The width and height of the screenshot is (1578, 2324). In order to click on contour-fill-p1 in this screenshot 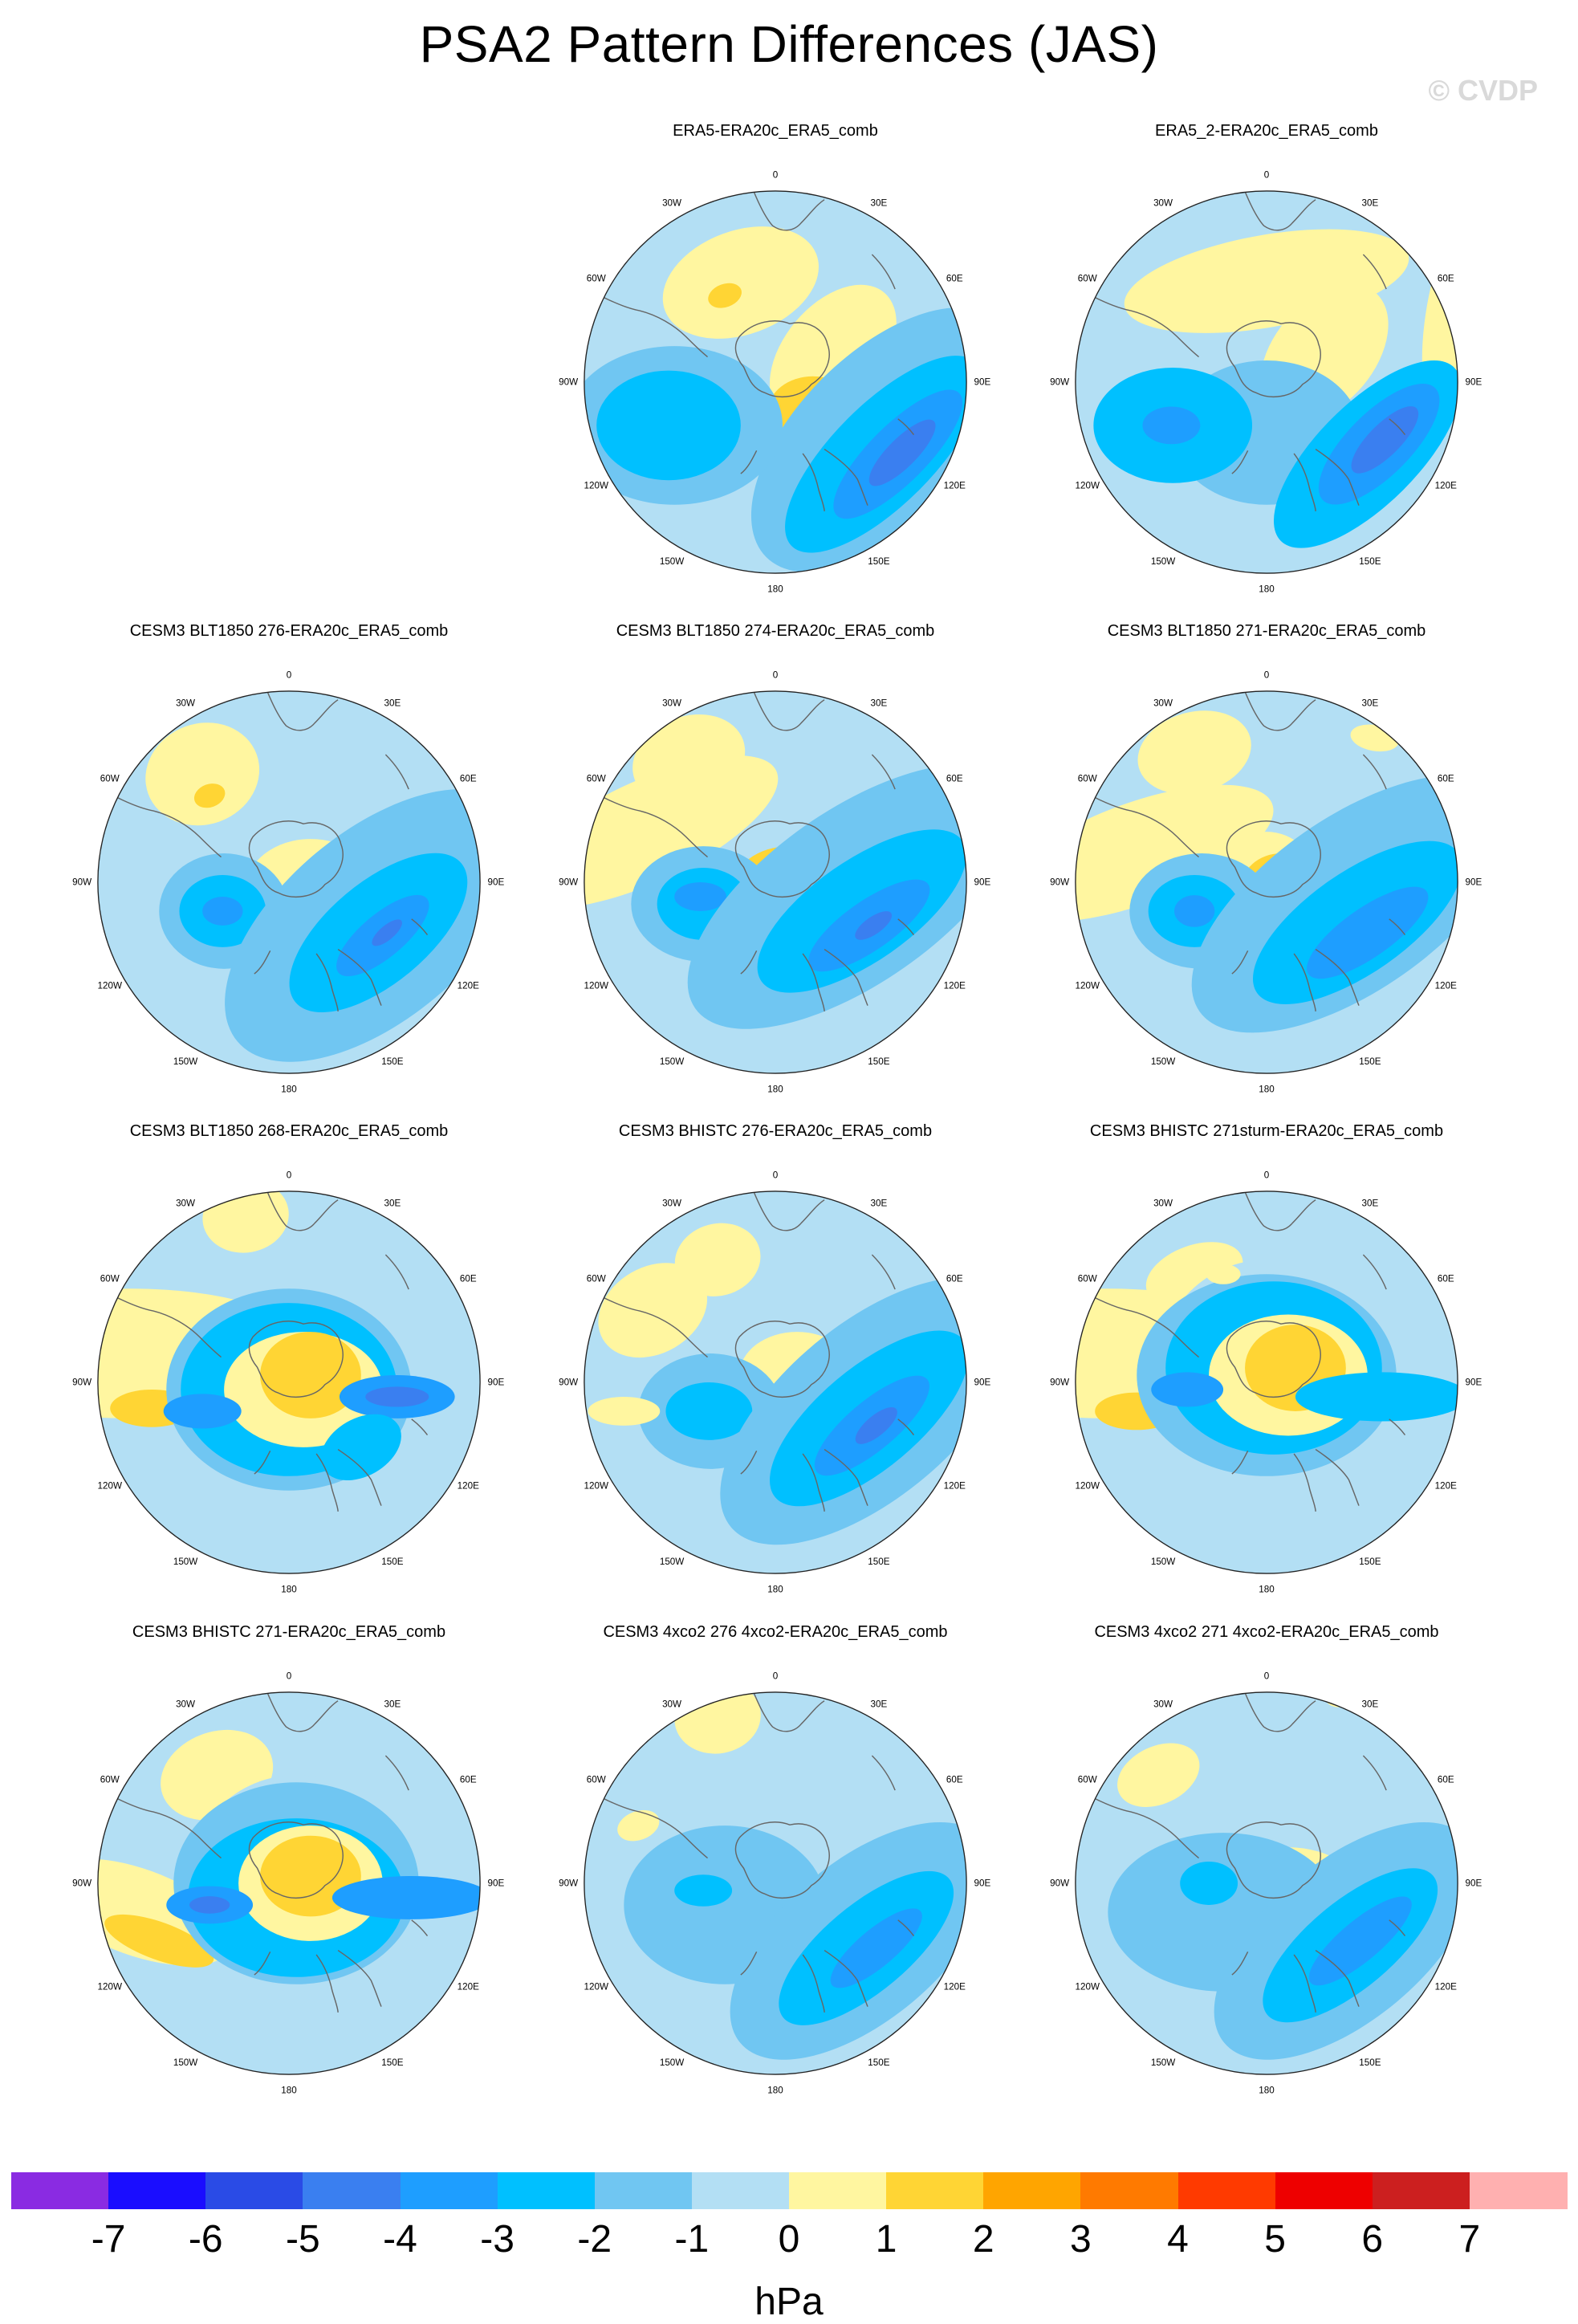, I will do `click(310, 1375)`.